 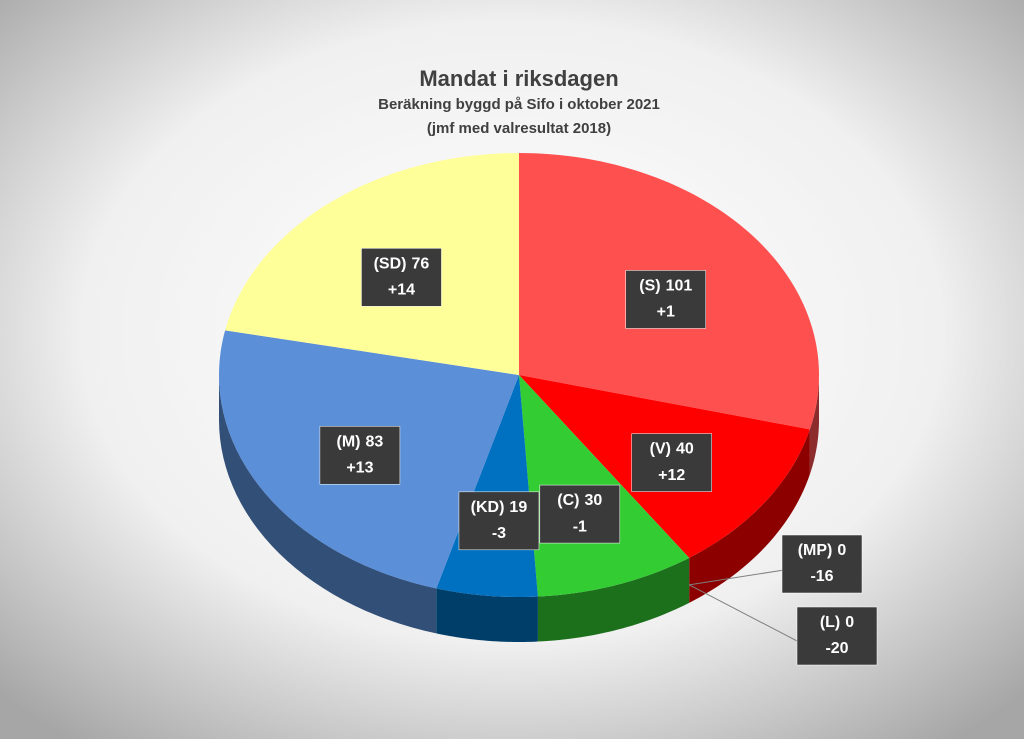 What do you see at coordinates (401, 290) in the screenshot?
I see `change-label: +14` at bounding box center [401, 290].